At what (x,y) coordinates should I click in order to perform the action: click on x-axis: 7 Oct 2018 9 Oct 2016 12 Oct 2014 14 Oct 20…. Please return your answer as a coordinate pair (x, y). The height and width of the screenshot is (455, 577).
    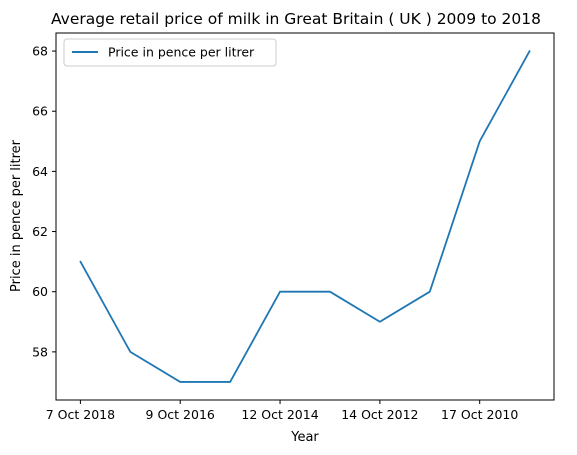
    Looking at the image, I should click on (282, 411).